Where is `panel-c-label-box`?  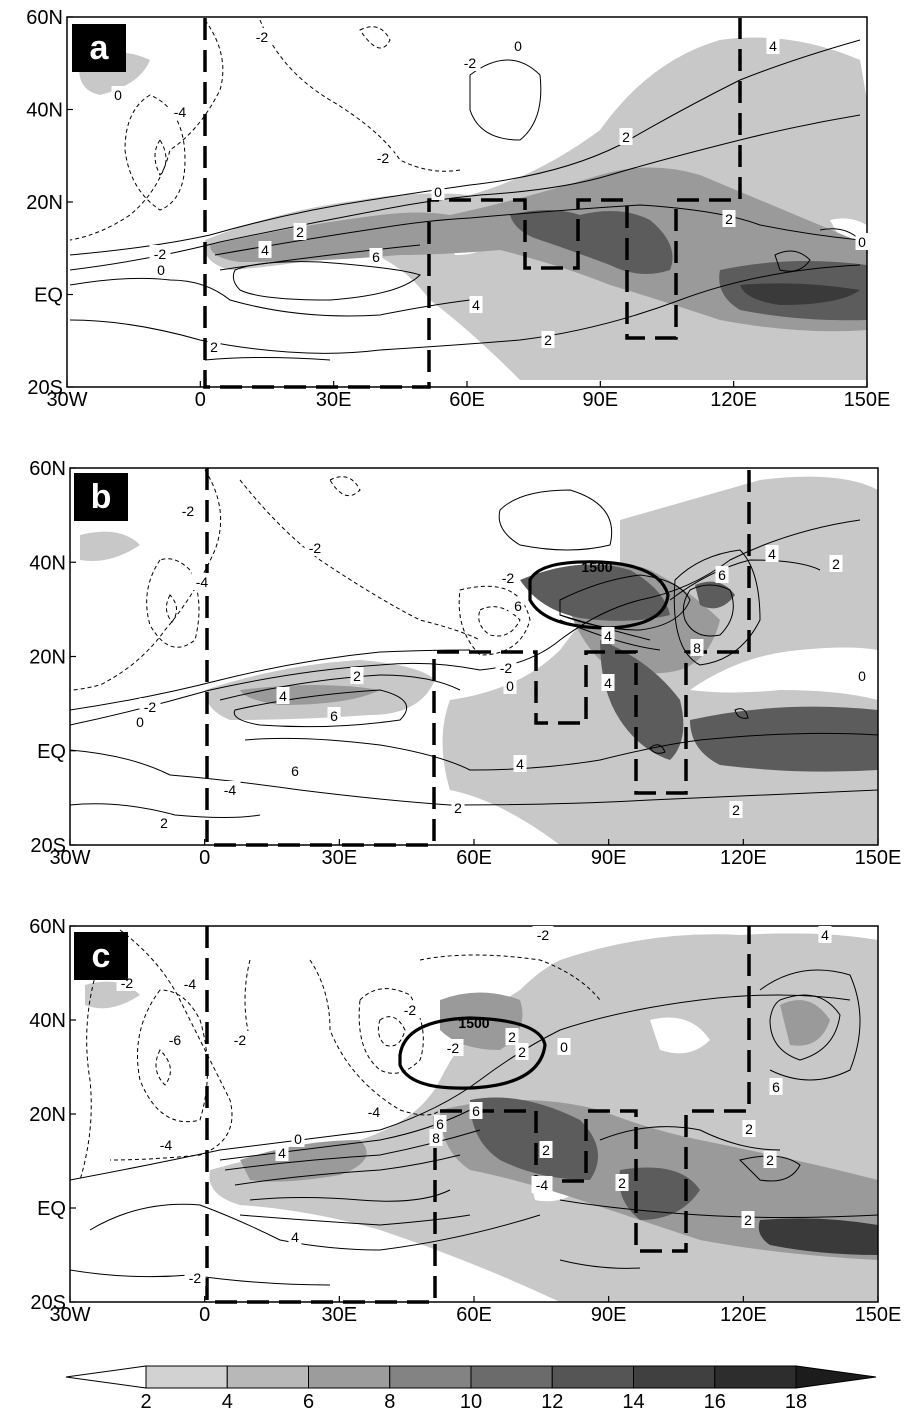 panel-c-label-box is located at coordinates (101, 956).